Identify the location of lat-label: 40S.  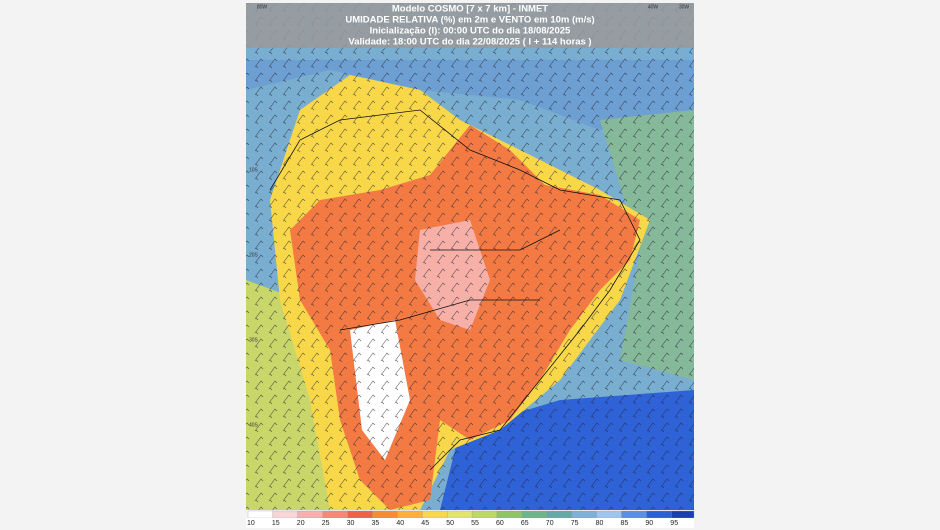
(254, 425).